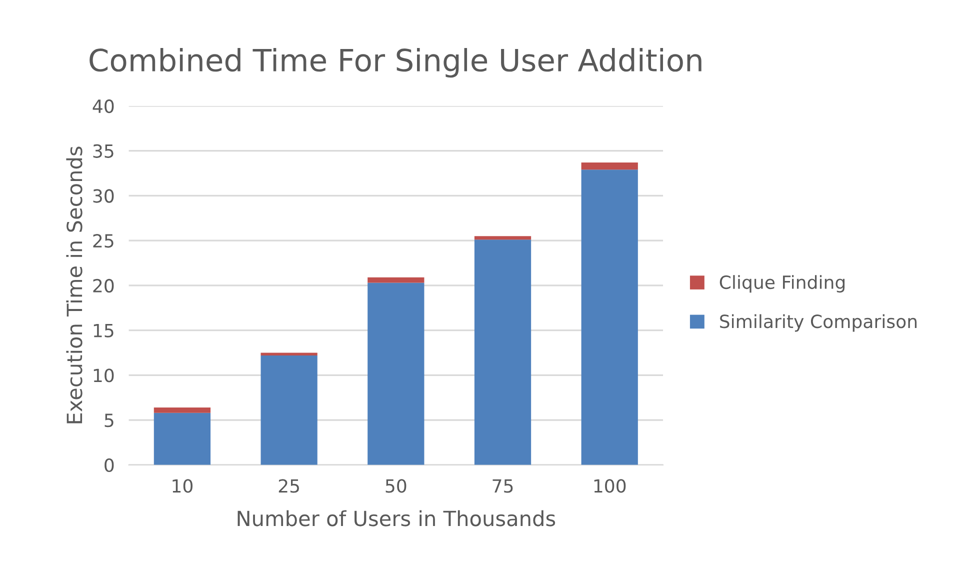  I want to click on y-axis-title: Execution Time in Seconds, so click(74, 285).